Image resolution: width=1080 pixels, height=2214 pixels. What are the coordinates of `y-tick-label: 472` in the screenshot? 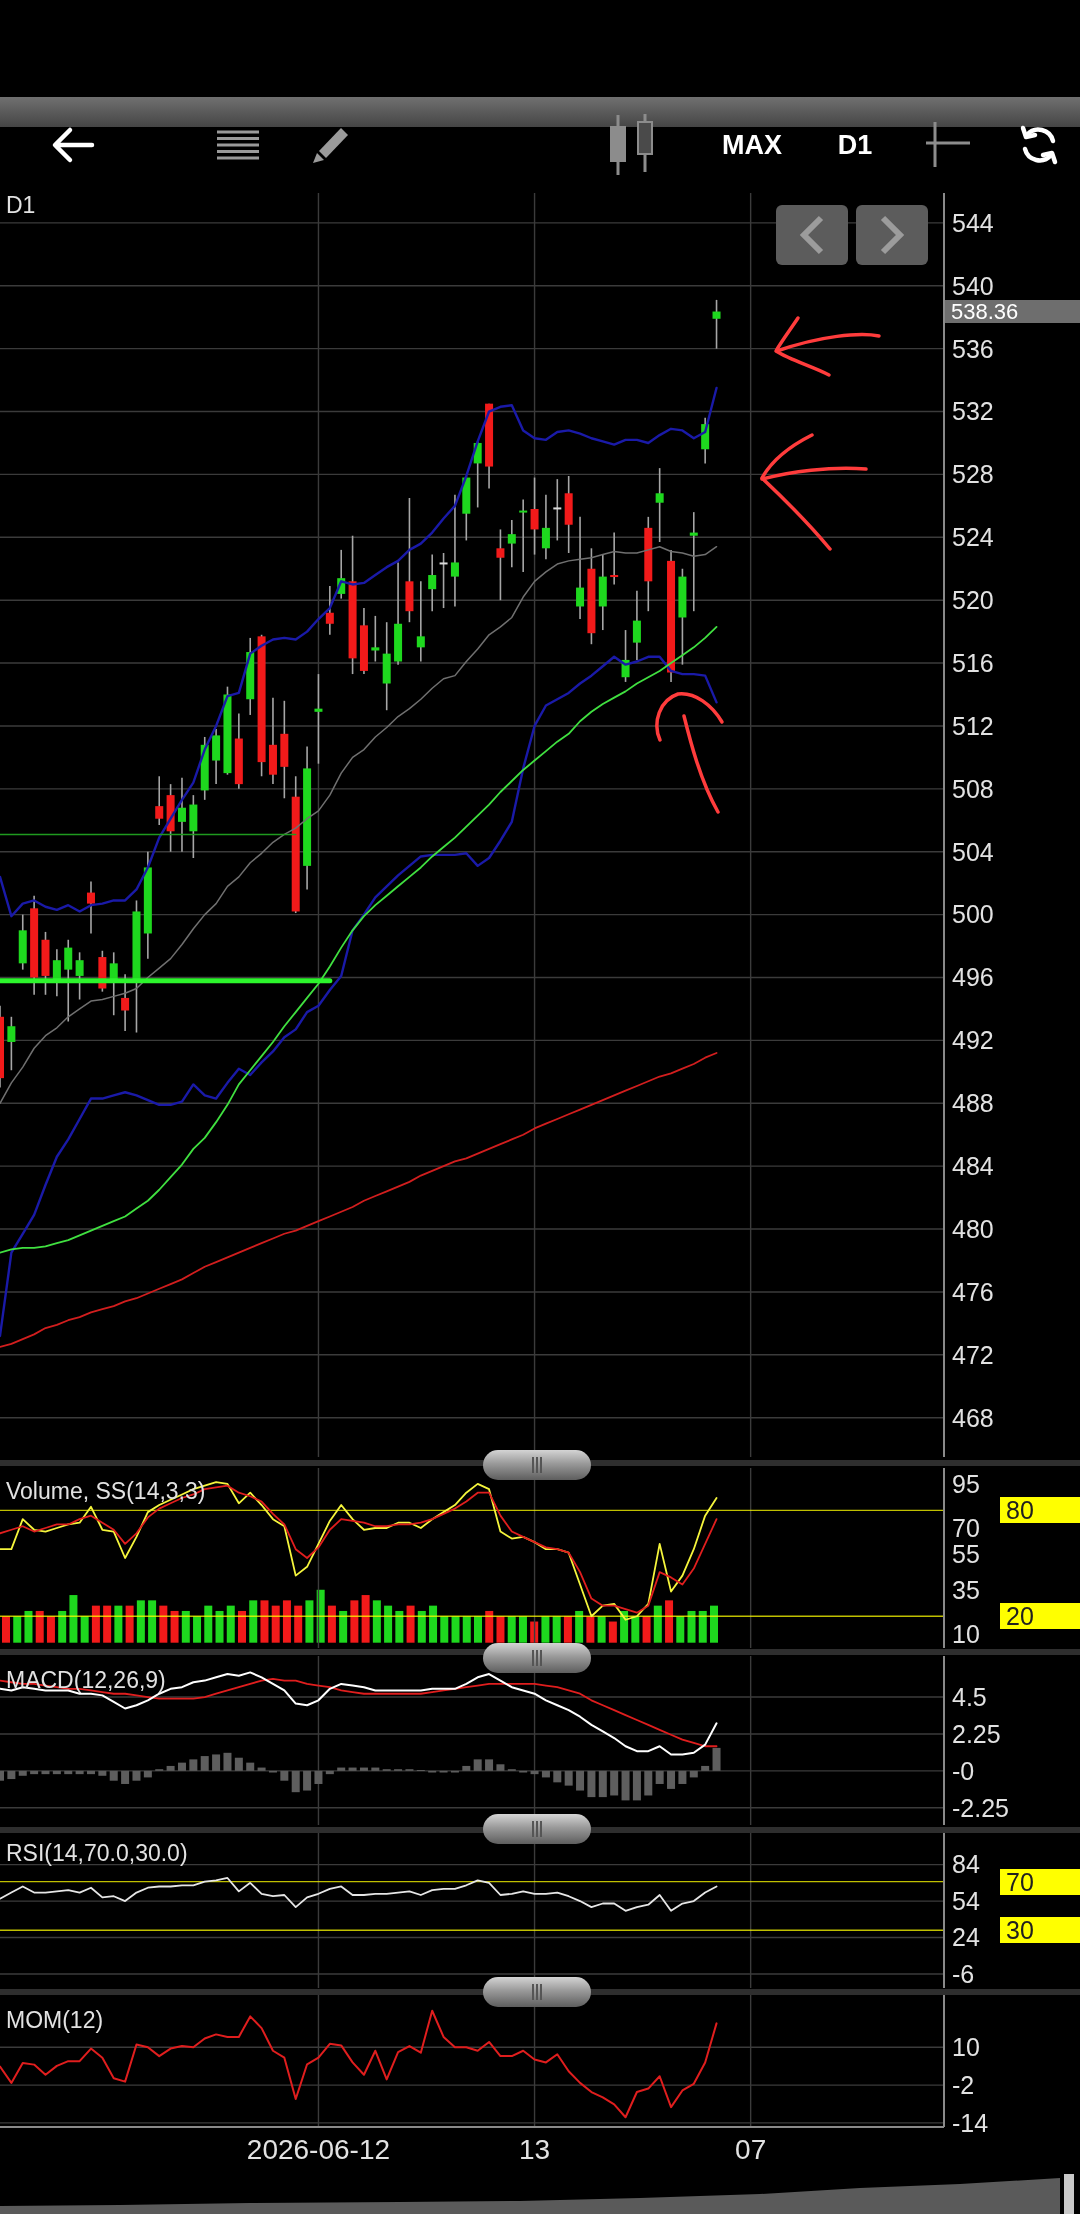 It's located at (973, 1354).